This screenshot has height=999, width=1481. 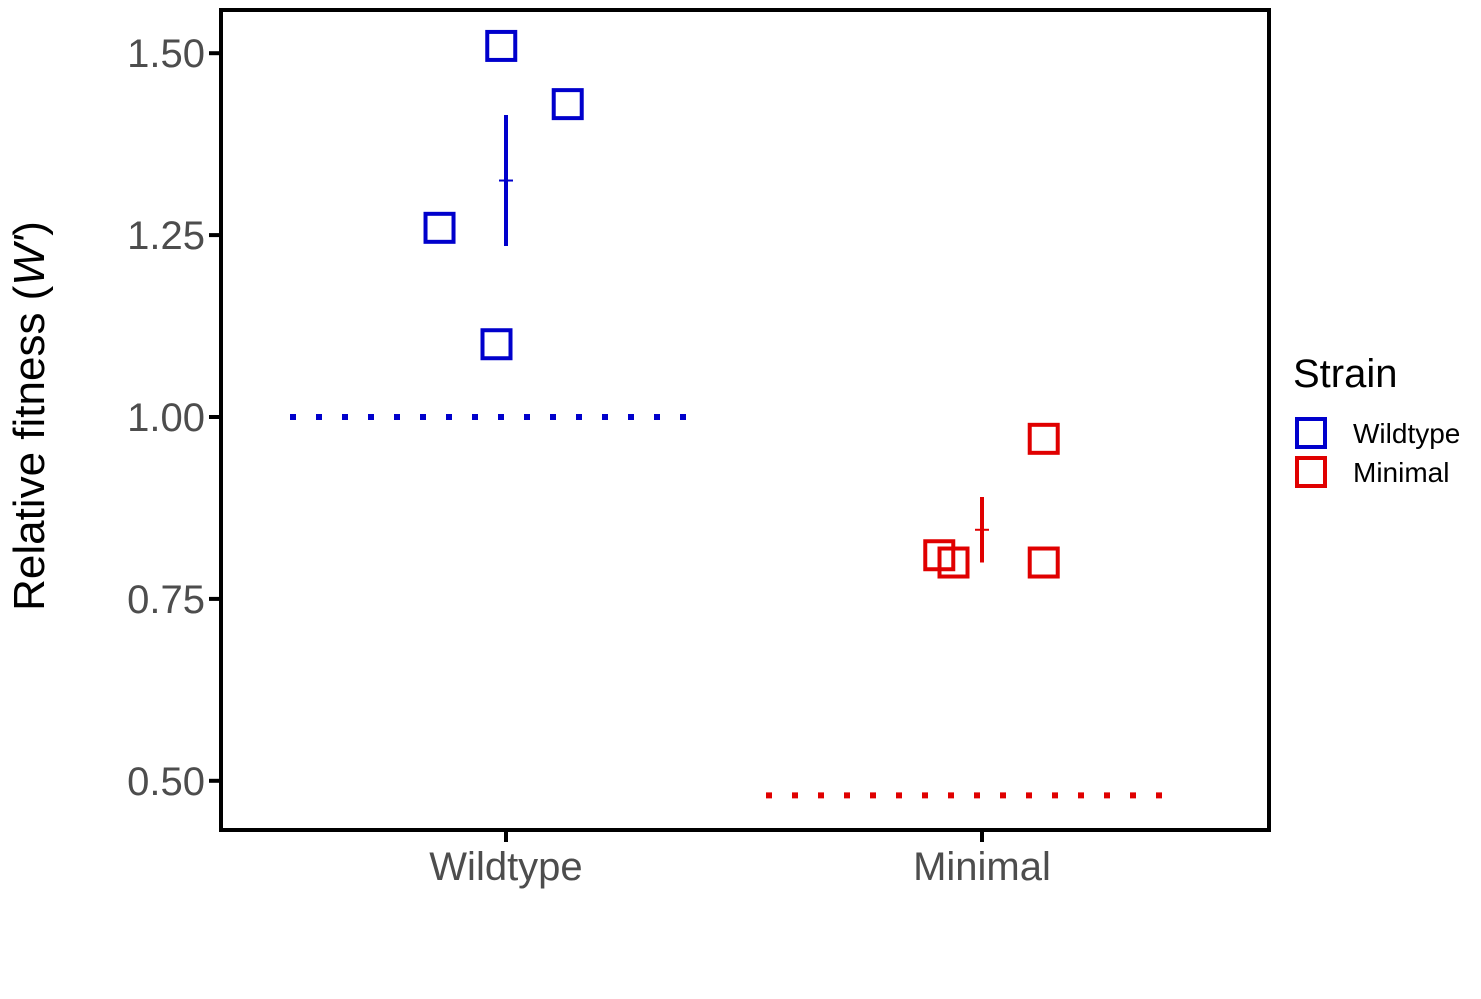 I want to click on y-axis-title: Relative fitness (W'), so click(x=29, y=416).